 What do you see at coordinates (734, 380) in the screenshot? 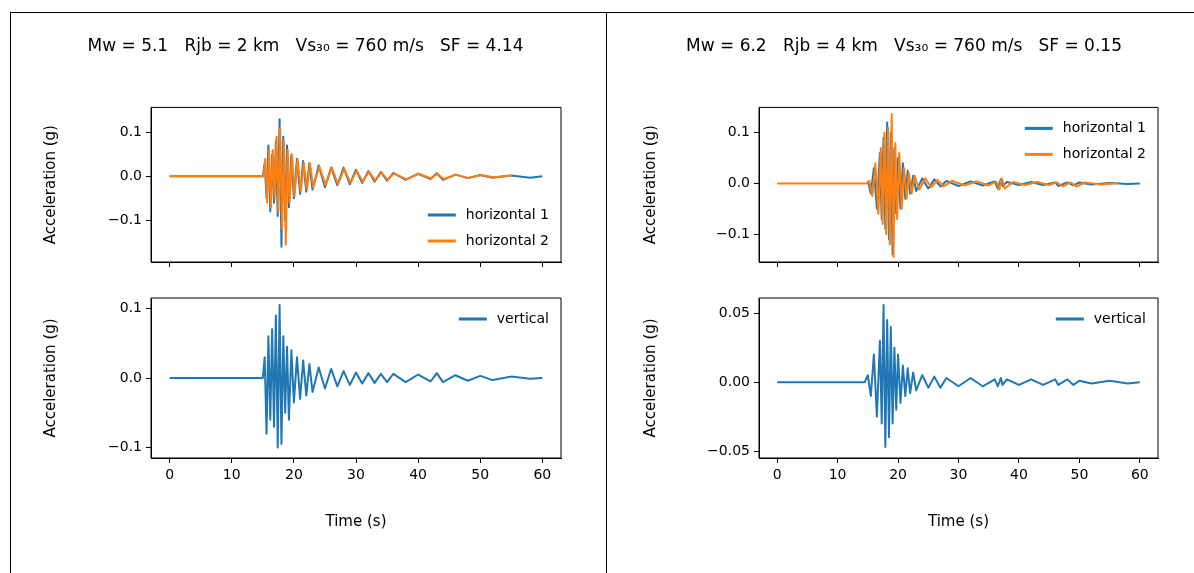
I see `y-tick-label: 0.00` at bounding box center [734, 380].